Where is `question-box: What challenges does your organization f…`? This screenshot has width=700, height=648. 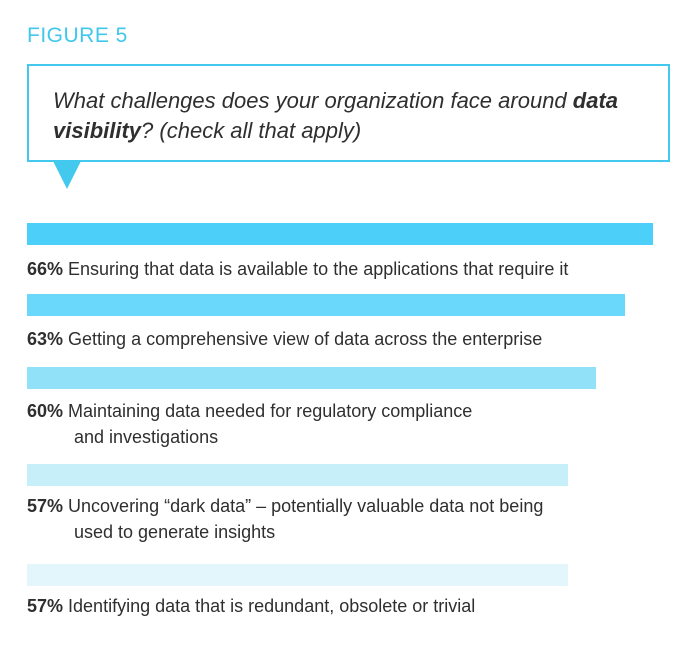 question-box: What challenges does your organization f… is located at coordinates (348, 113).